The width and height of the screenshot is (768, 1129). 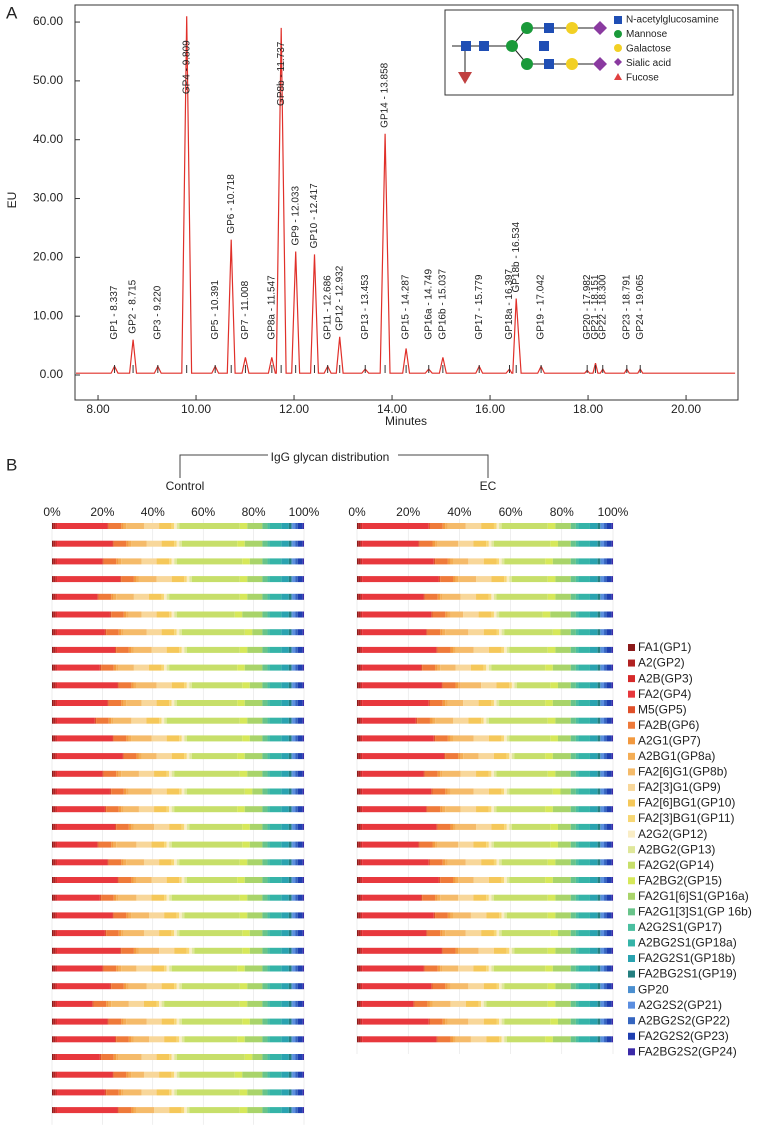 What do you see at coordinates (600, 28) in the screenshot?
I see `sialic-acid` at bounding box center [600, 28].